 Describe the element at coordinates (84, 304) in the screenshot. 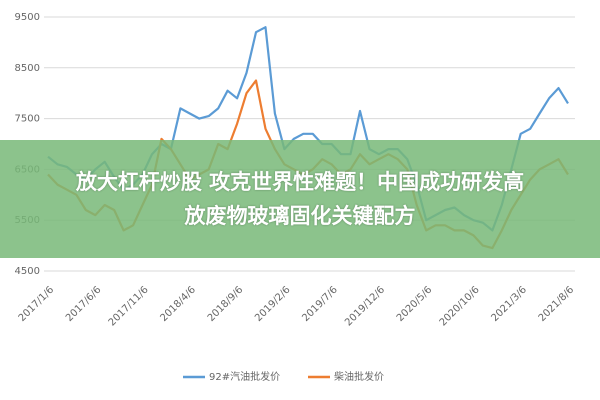

I see `x-tick-label: 2017/6/6` at that location.